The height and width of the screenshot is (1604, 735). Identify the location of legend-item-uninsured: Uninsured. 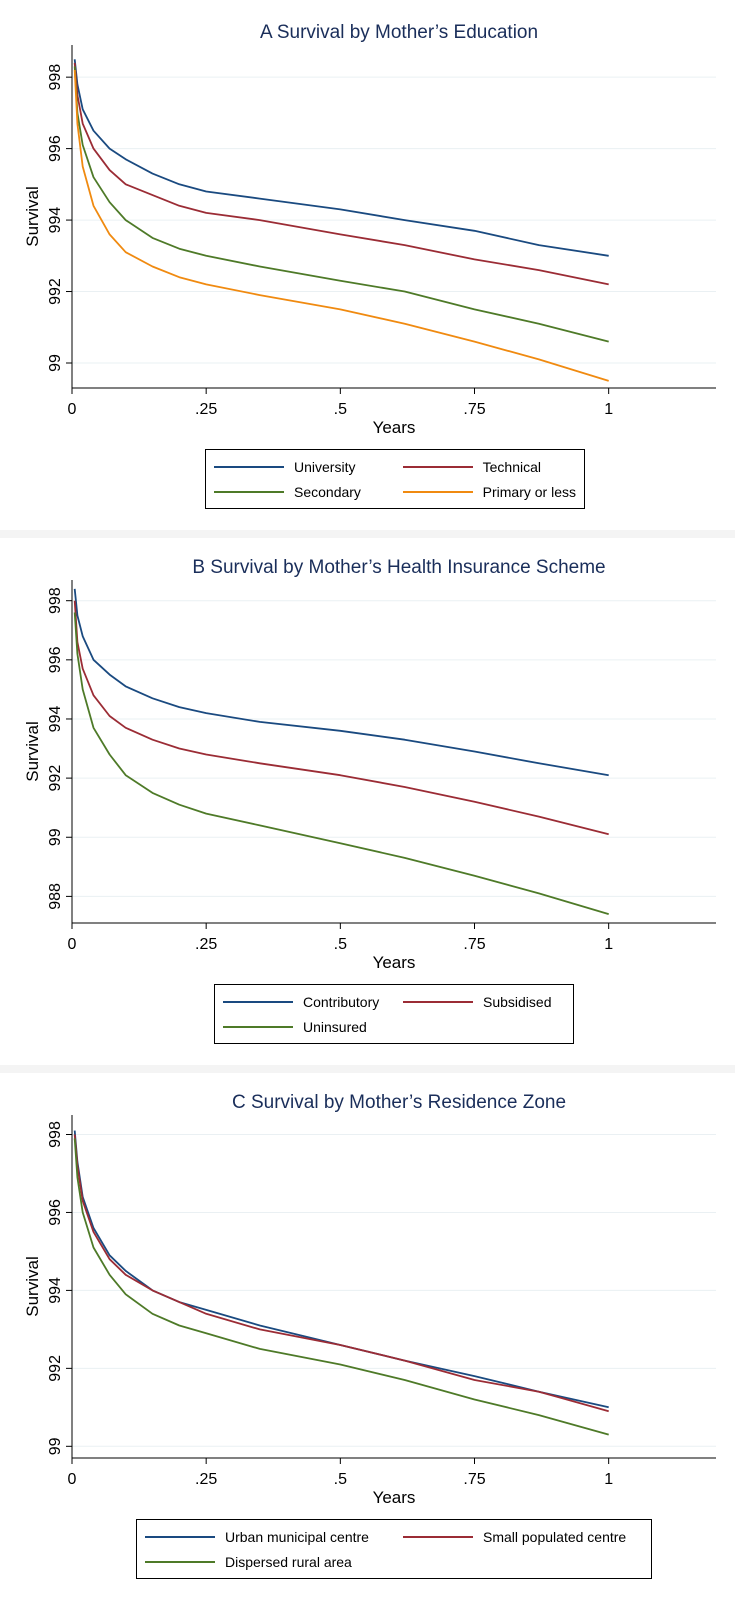
(304, 1026).